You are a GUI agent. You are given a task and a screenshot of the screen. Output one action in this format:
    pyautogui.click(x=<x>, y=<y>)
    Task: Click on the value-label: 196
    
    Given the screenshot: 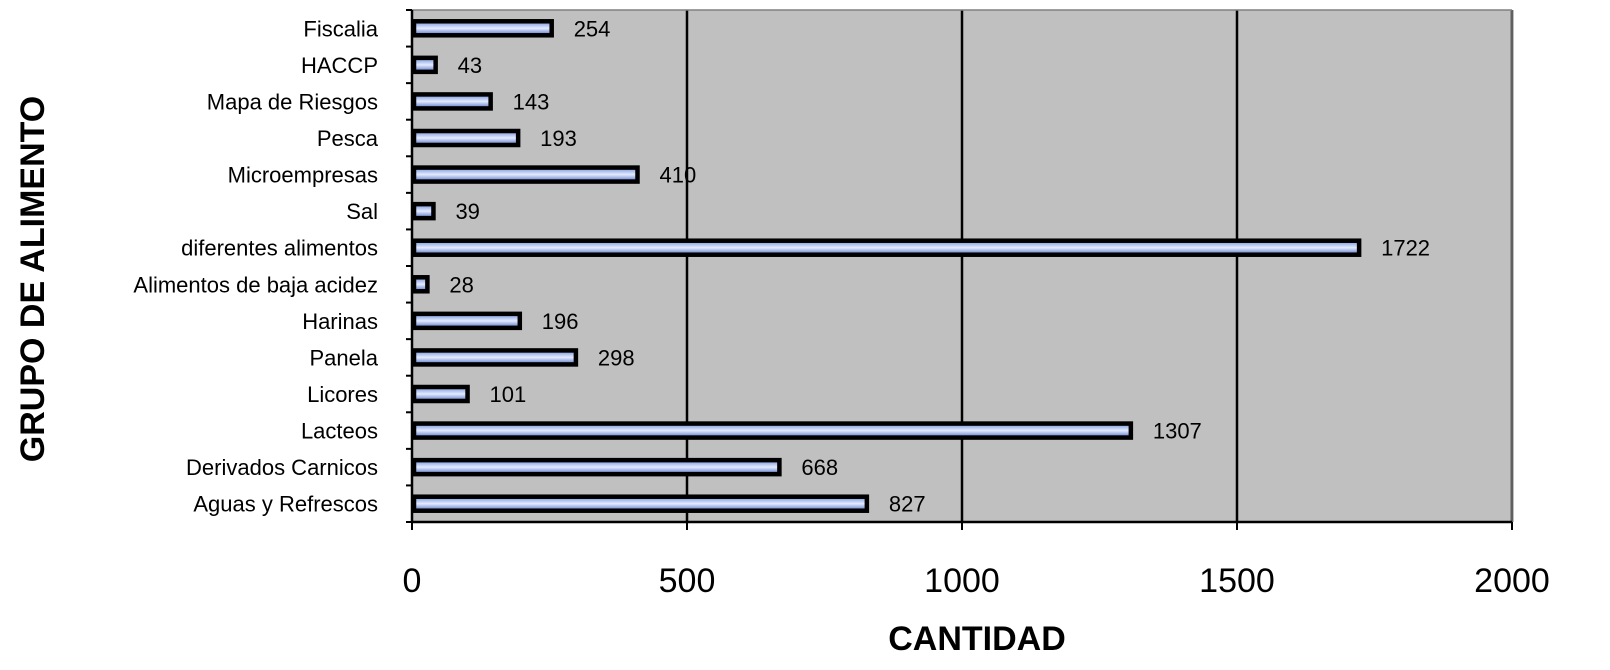 What is the action you would take?
    pyautogui.click(x=560, y=321)
    